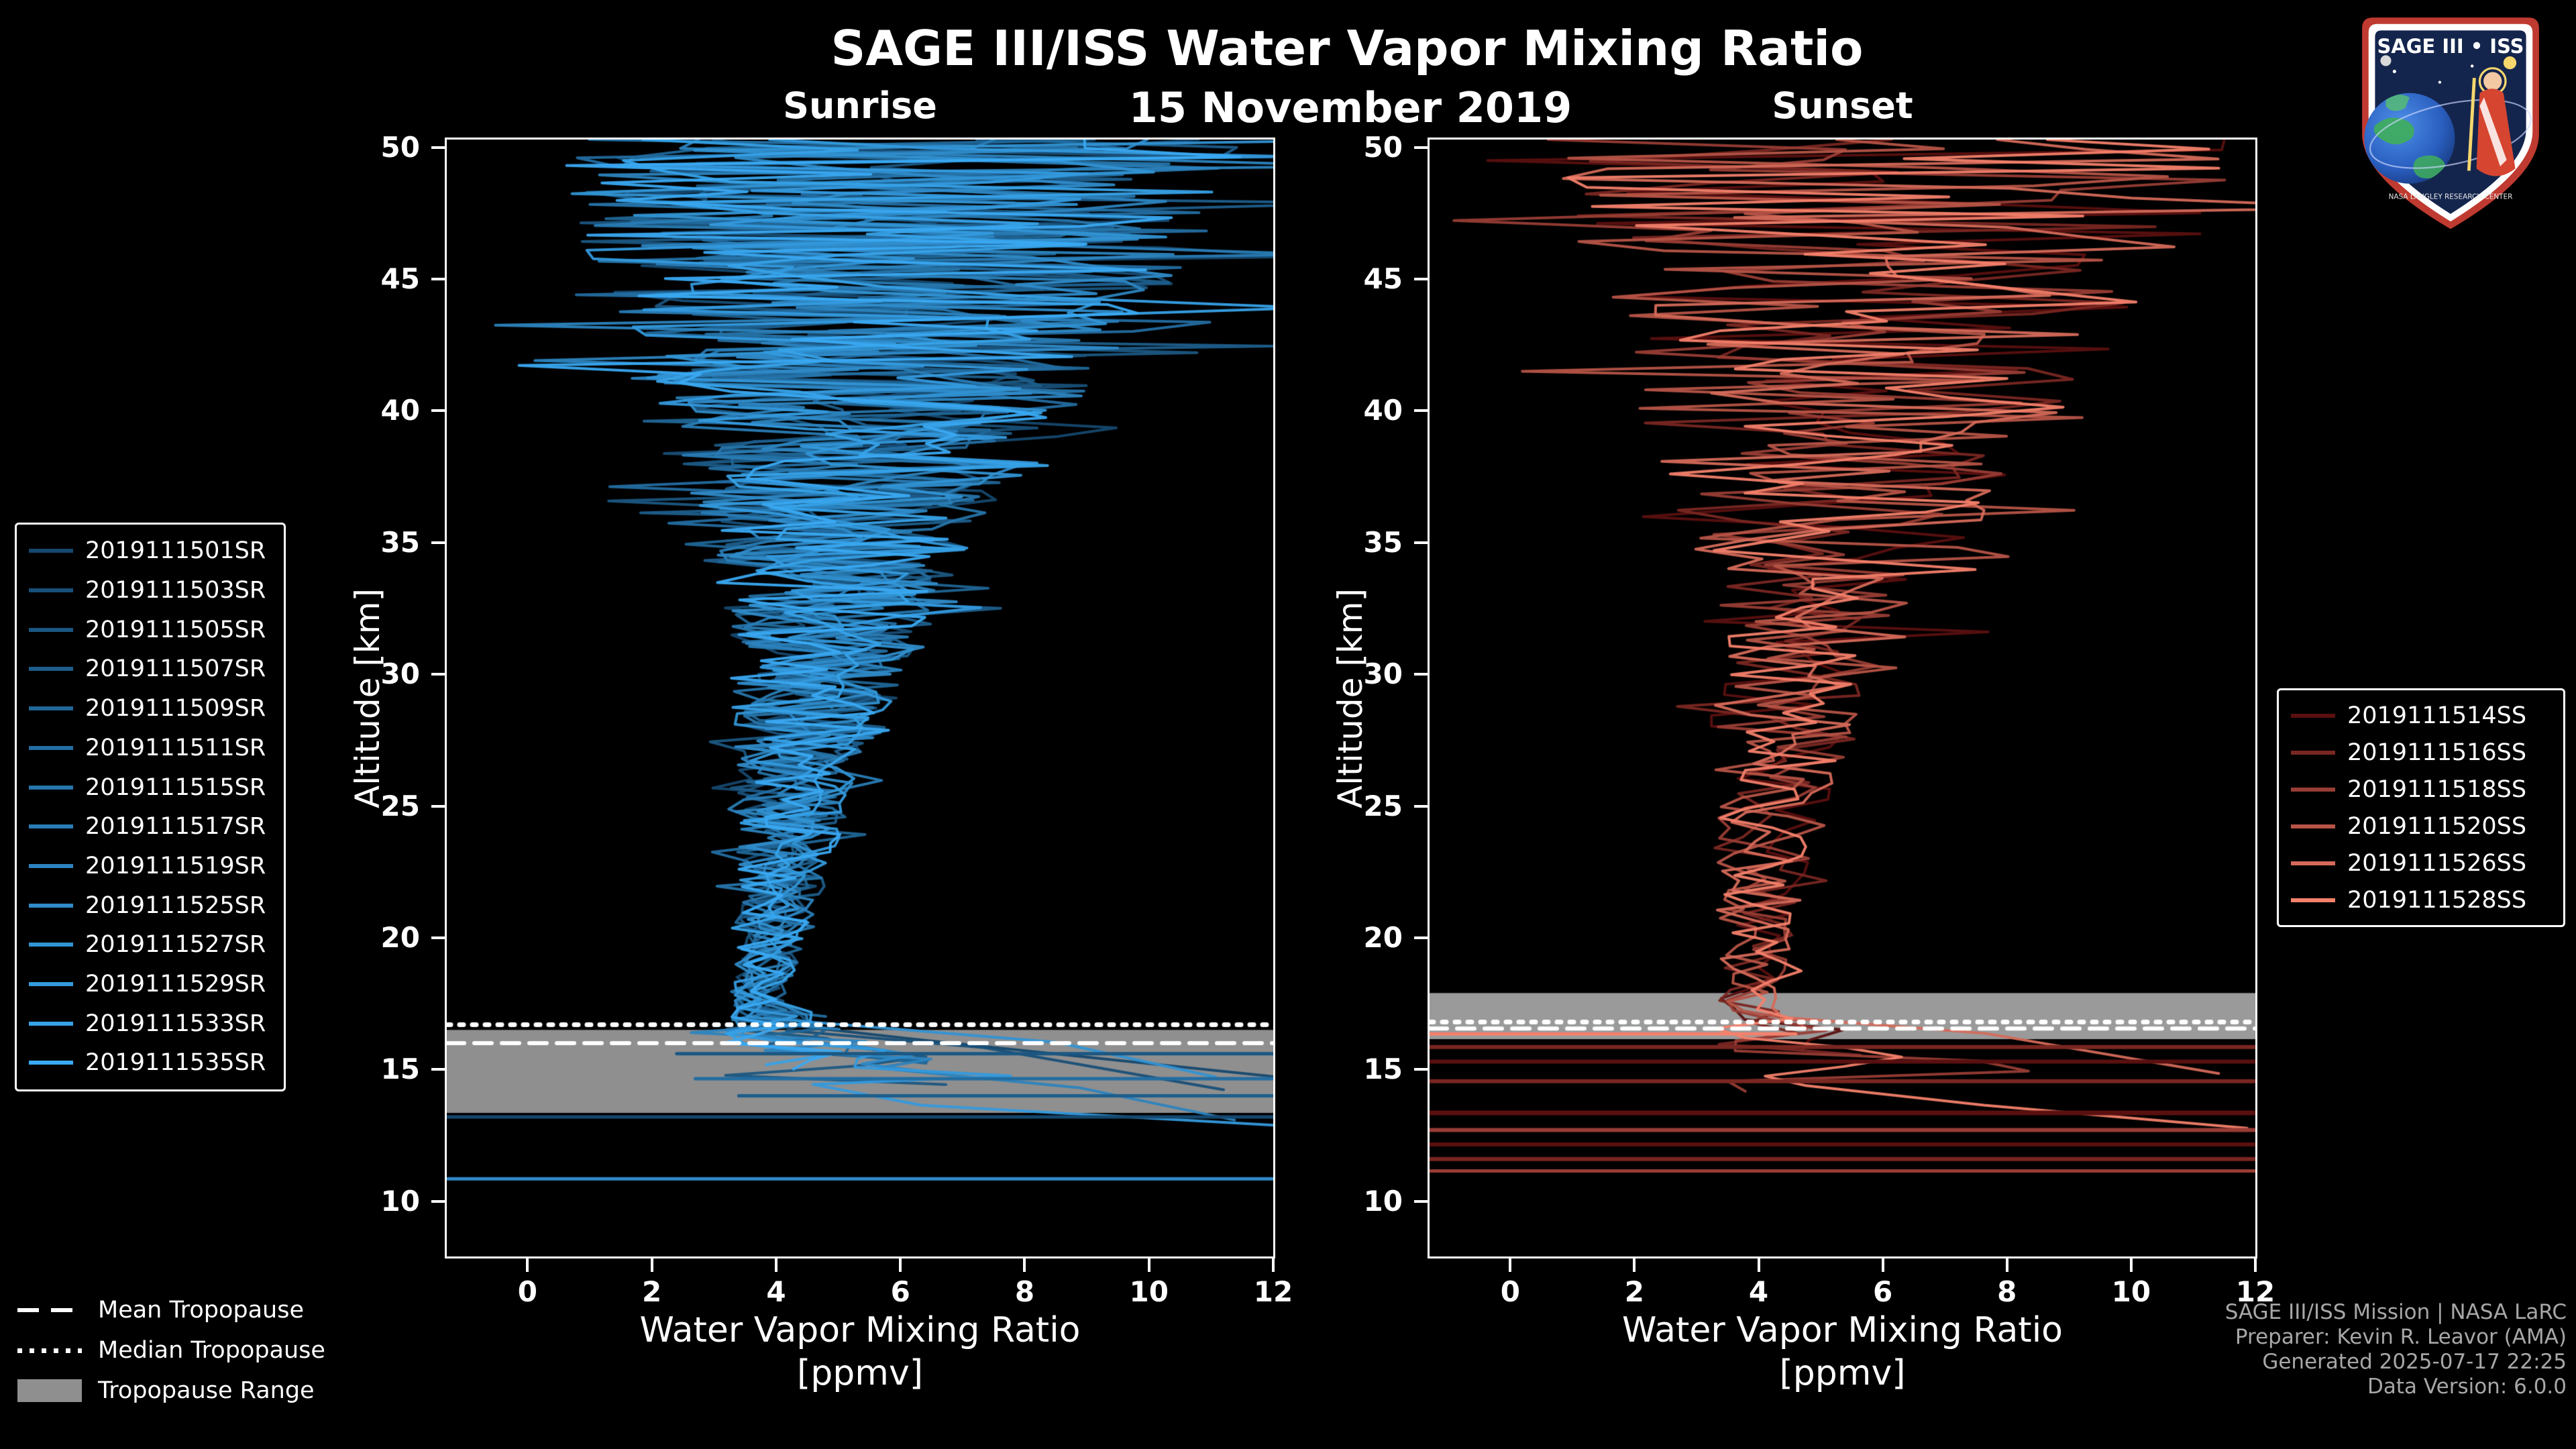  What do you see at coordinates (367, 698) in the screenshot?
I see `sunrise-y-axis-label: Altitude [km]` at bounding box center [367, 698].